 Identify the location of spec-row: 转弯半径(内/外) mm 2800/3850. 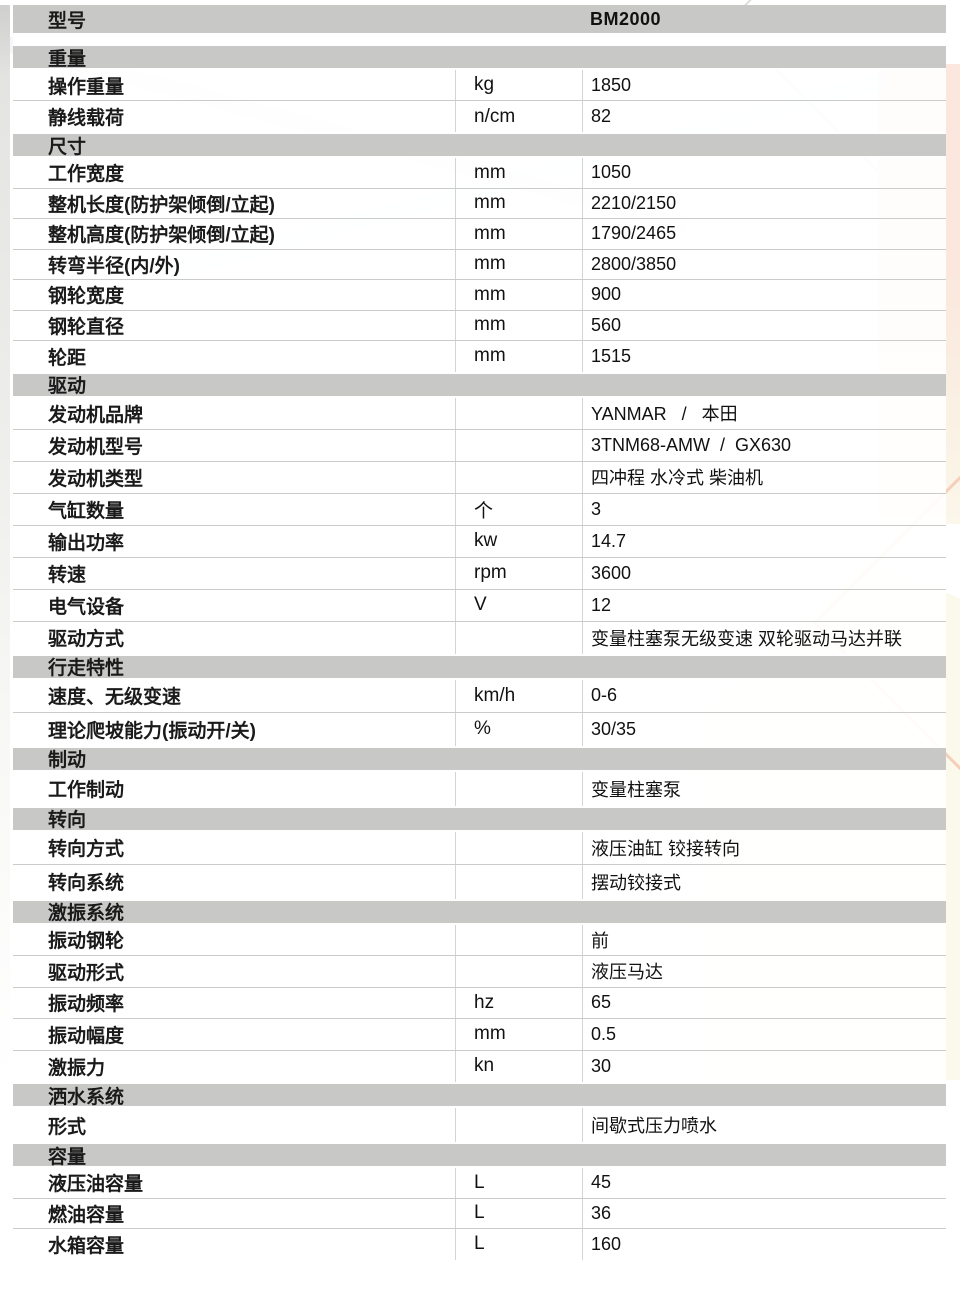
(479, 264).